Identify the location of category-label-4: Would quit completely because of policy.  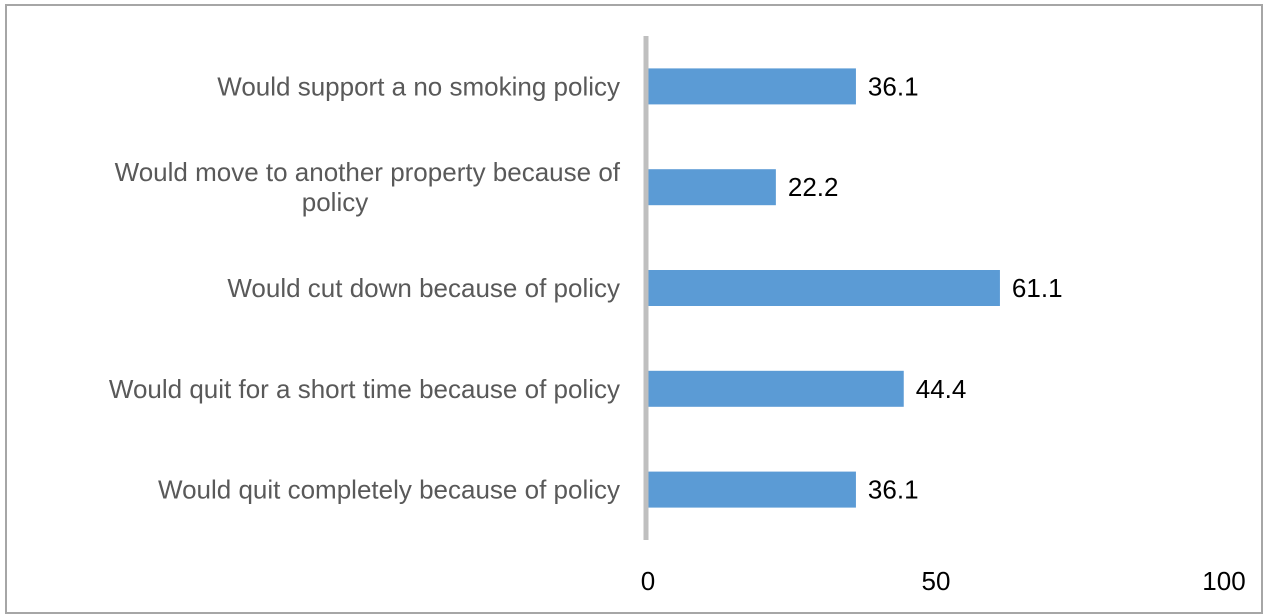
(389, 490).